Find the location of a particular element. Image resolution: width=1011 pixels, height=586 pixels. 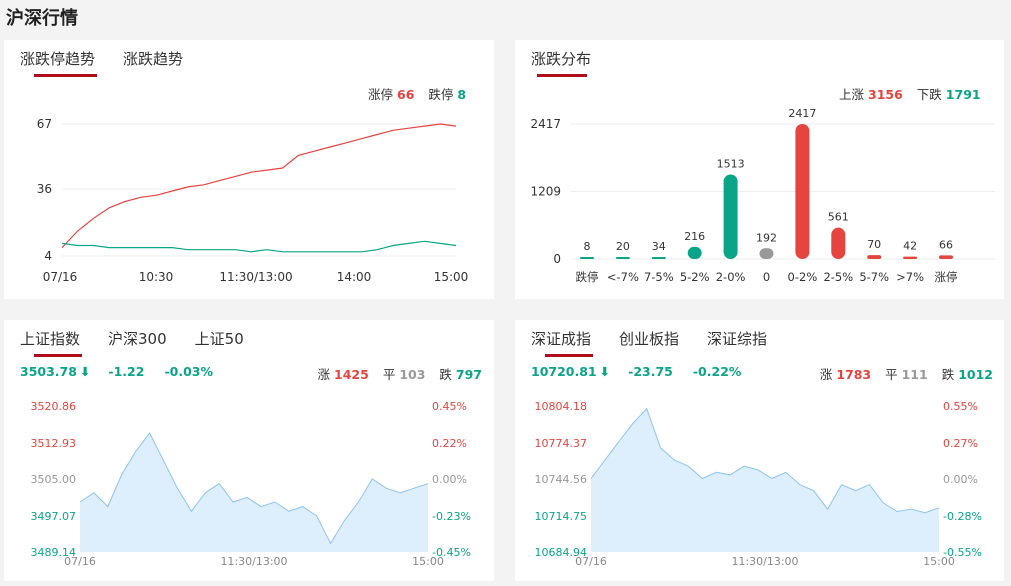

y-tick-label: 0 is located at coordinates (557, 259).